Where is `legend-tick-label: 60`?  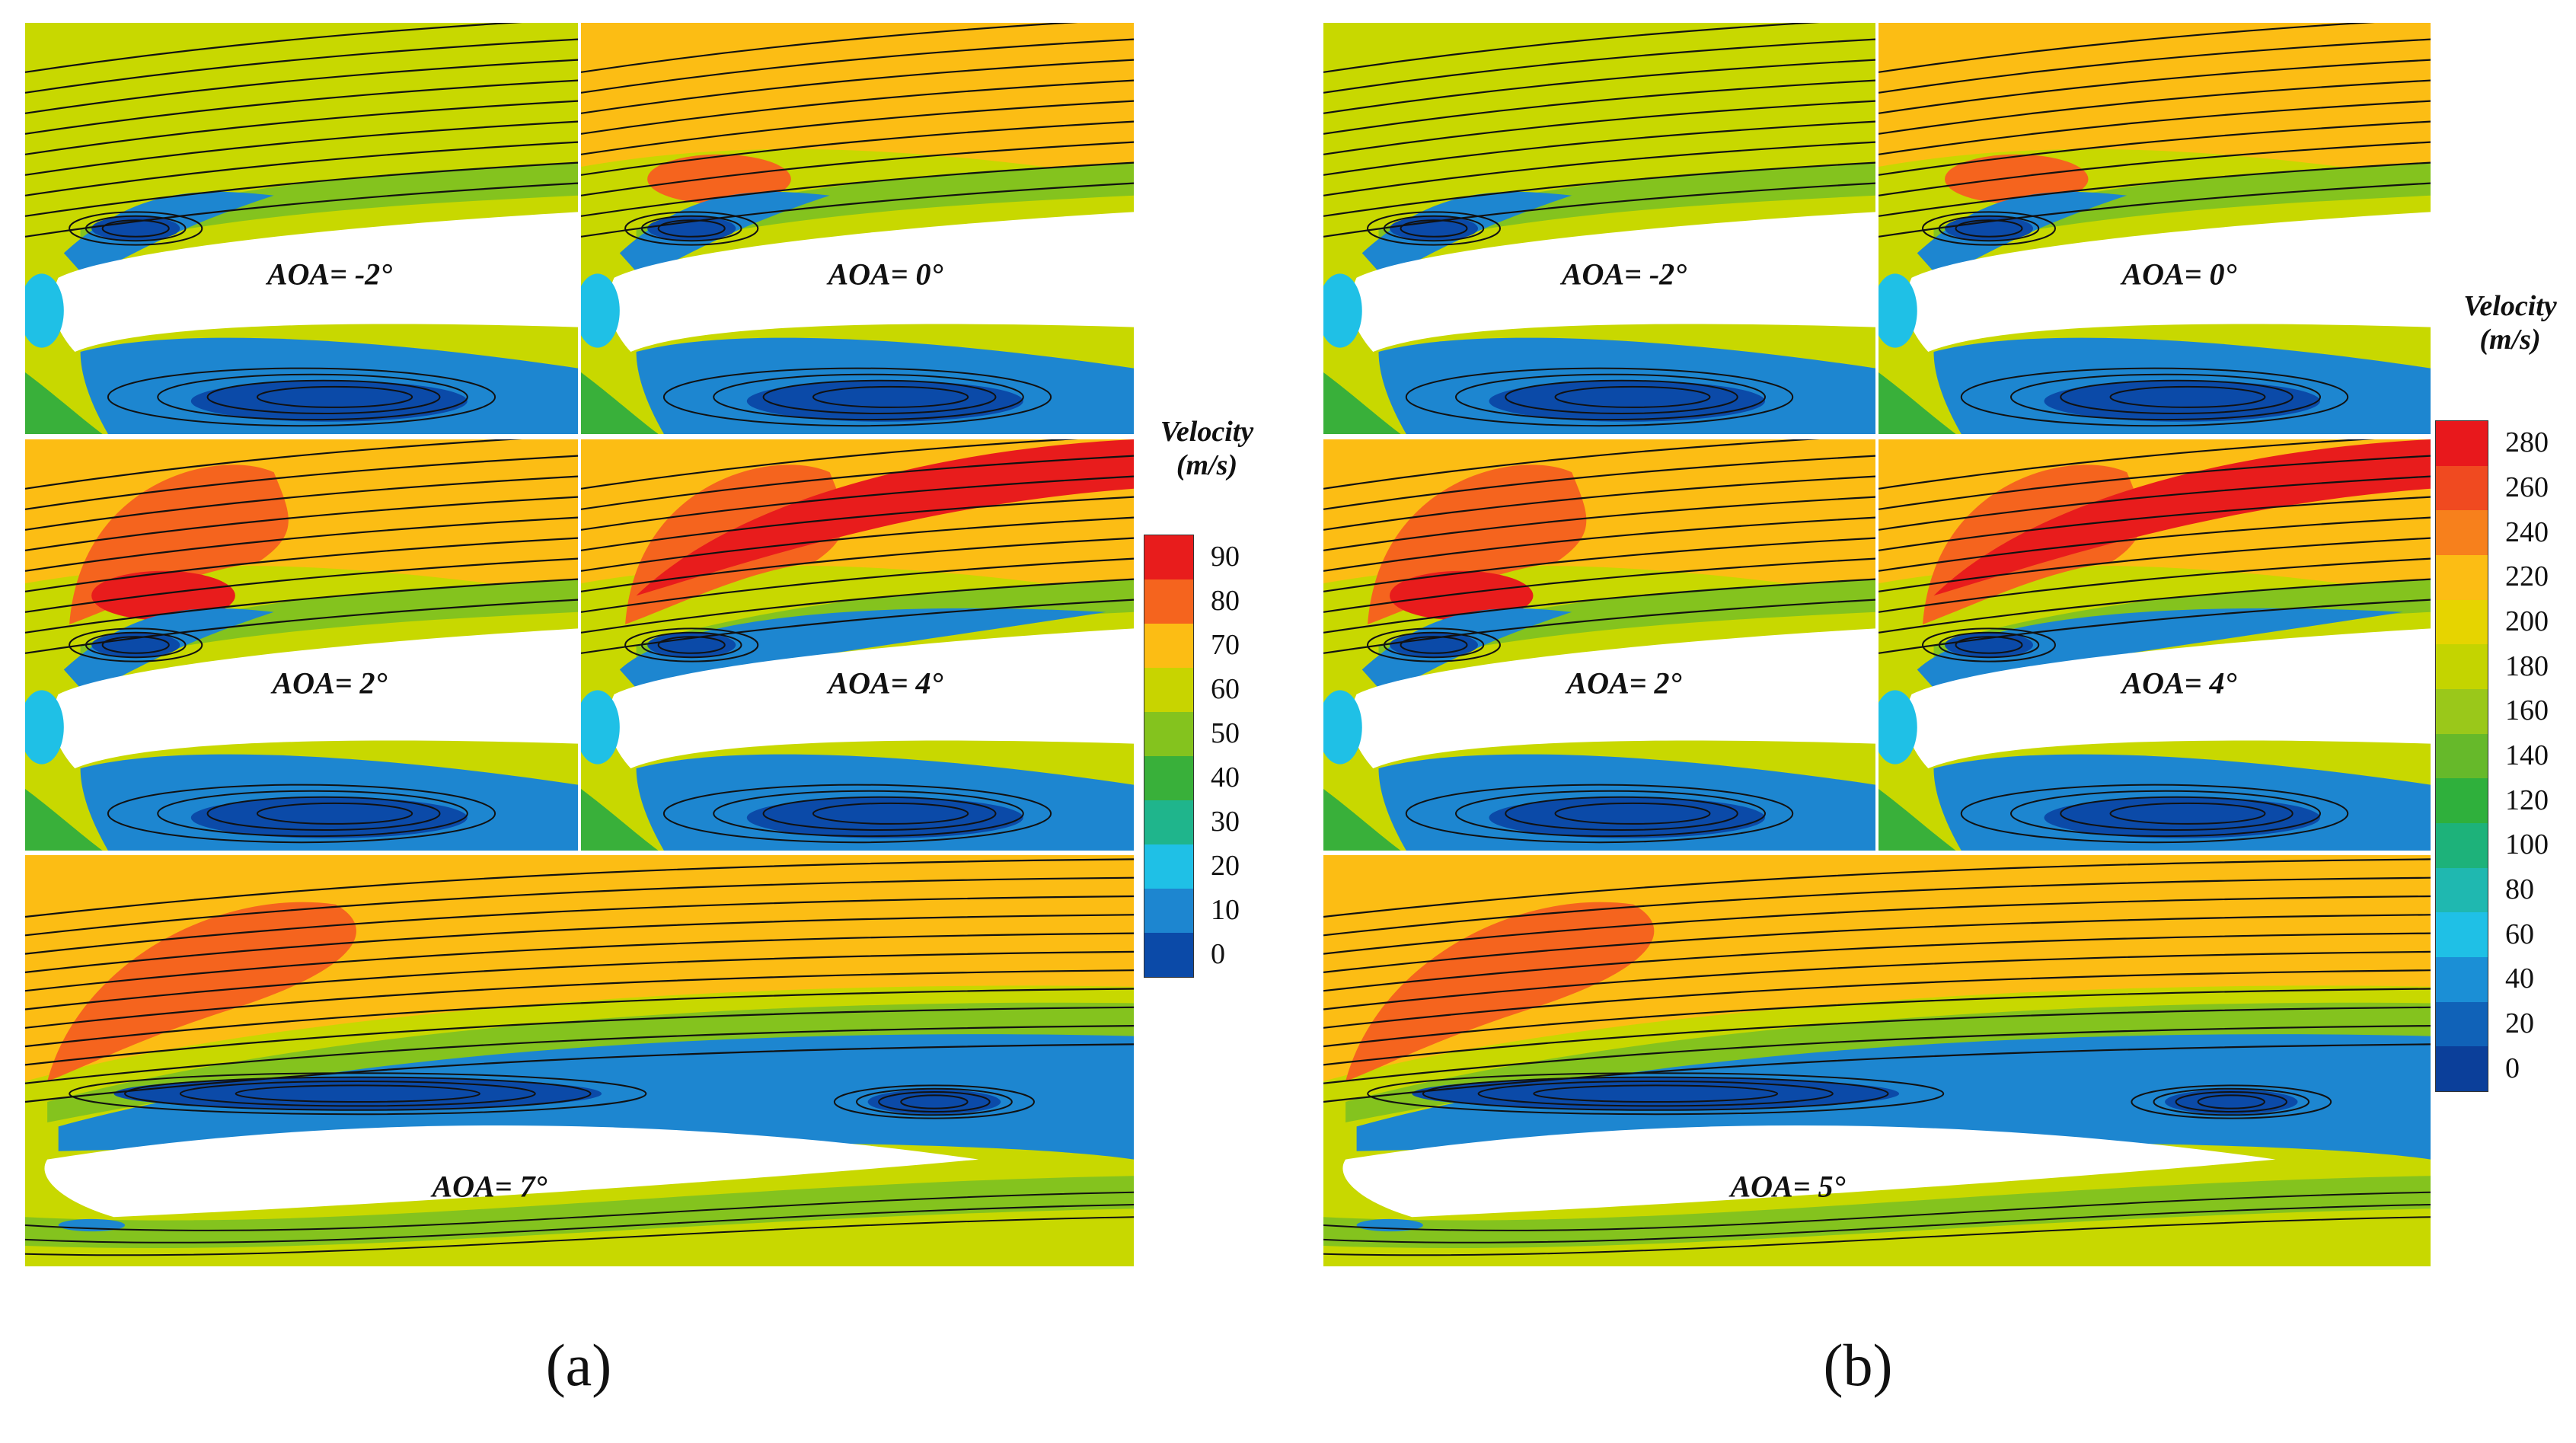
legend-tick-label: 60 is located at coordinates (1225, 689).